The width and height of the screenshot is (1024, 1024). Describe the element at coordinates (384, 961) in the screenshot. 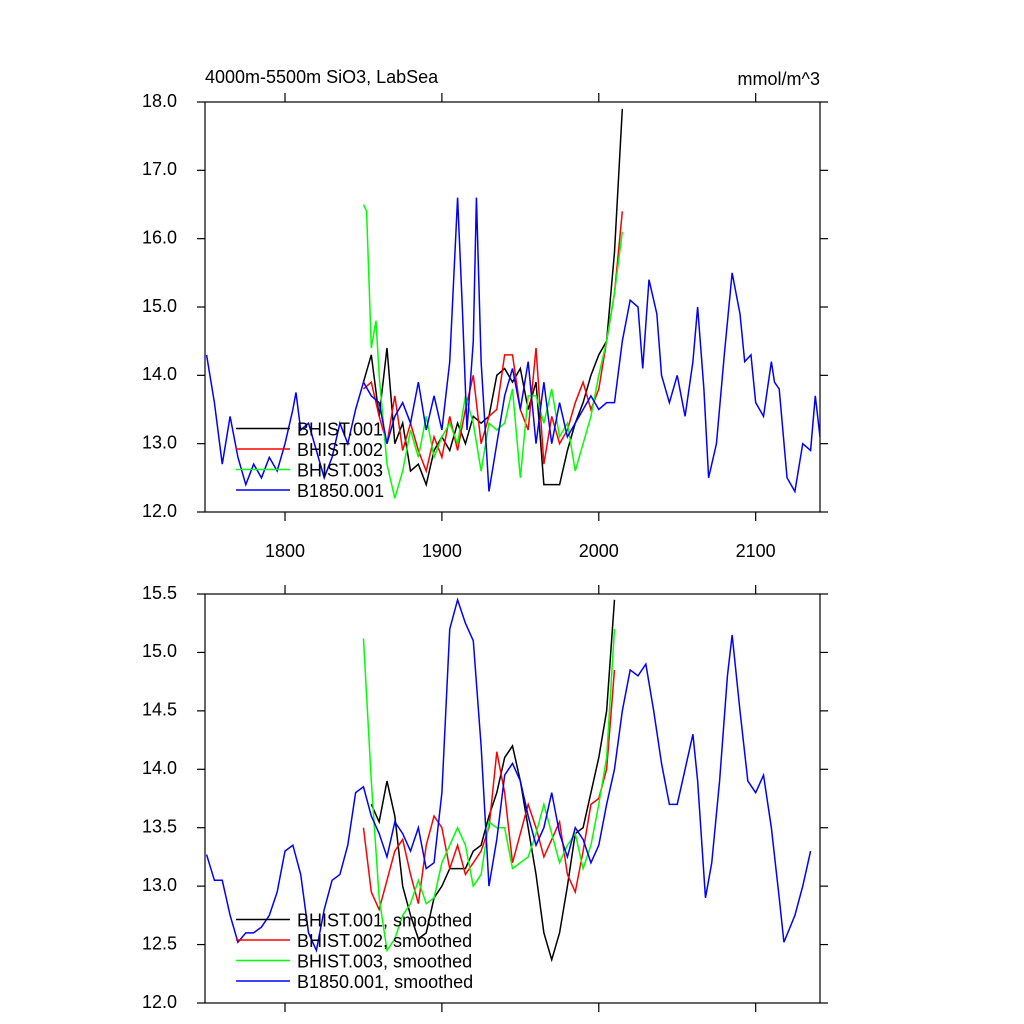

I see `legend-label: BHIST.003, smoothed` at that location.